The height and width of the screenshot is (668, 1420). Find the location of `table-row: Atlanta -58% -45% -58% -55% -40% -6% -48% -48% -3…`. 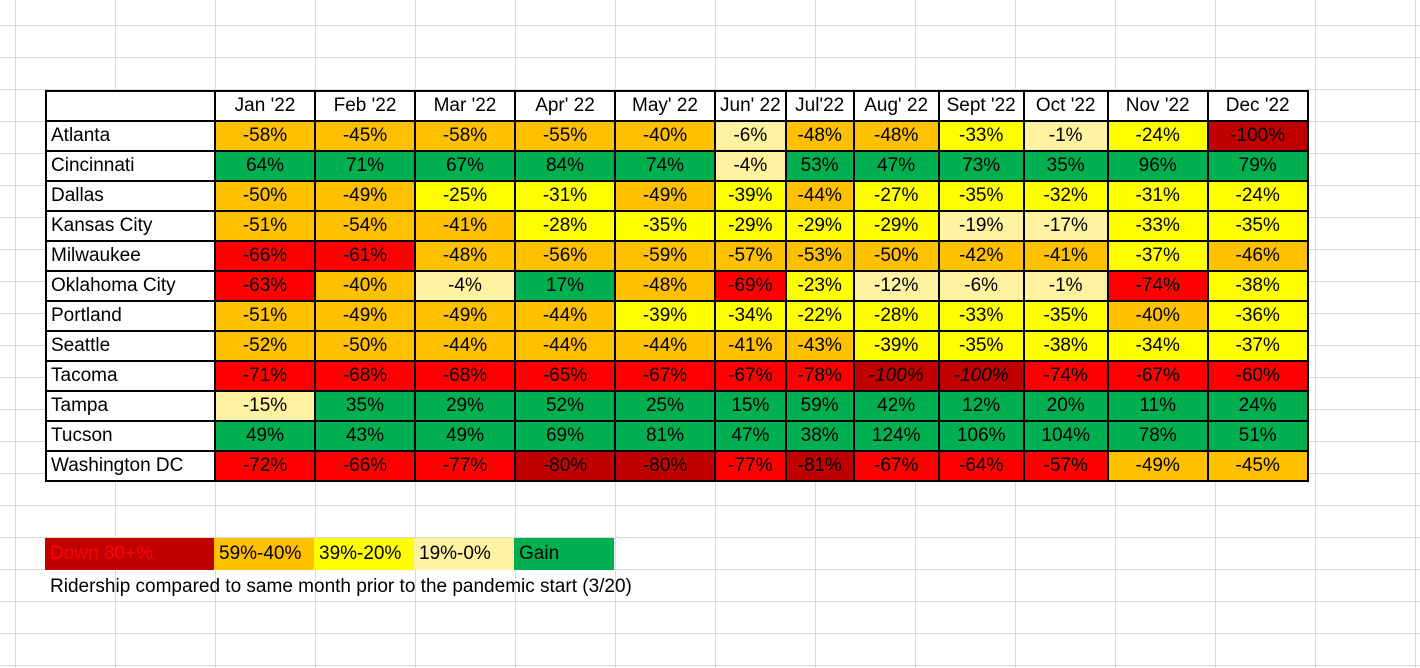

table-row: Atlanta -58% -45% -58% -55% -40% -6% -48% -48% -3… is located at coordinates (677, 136).